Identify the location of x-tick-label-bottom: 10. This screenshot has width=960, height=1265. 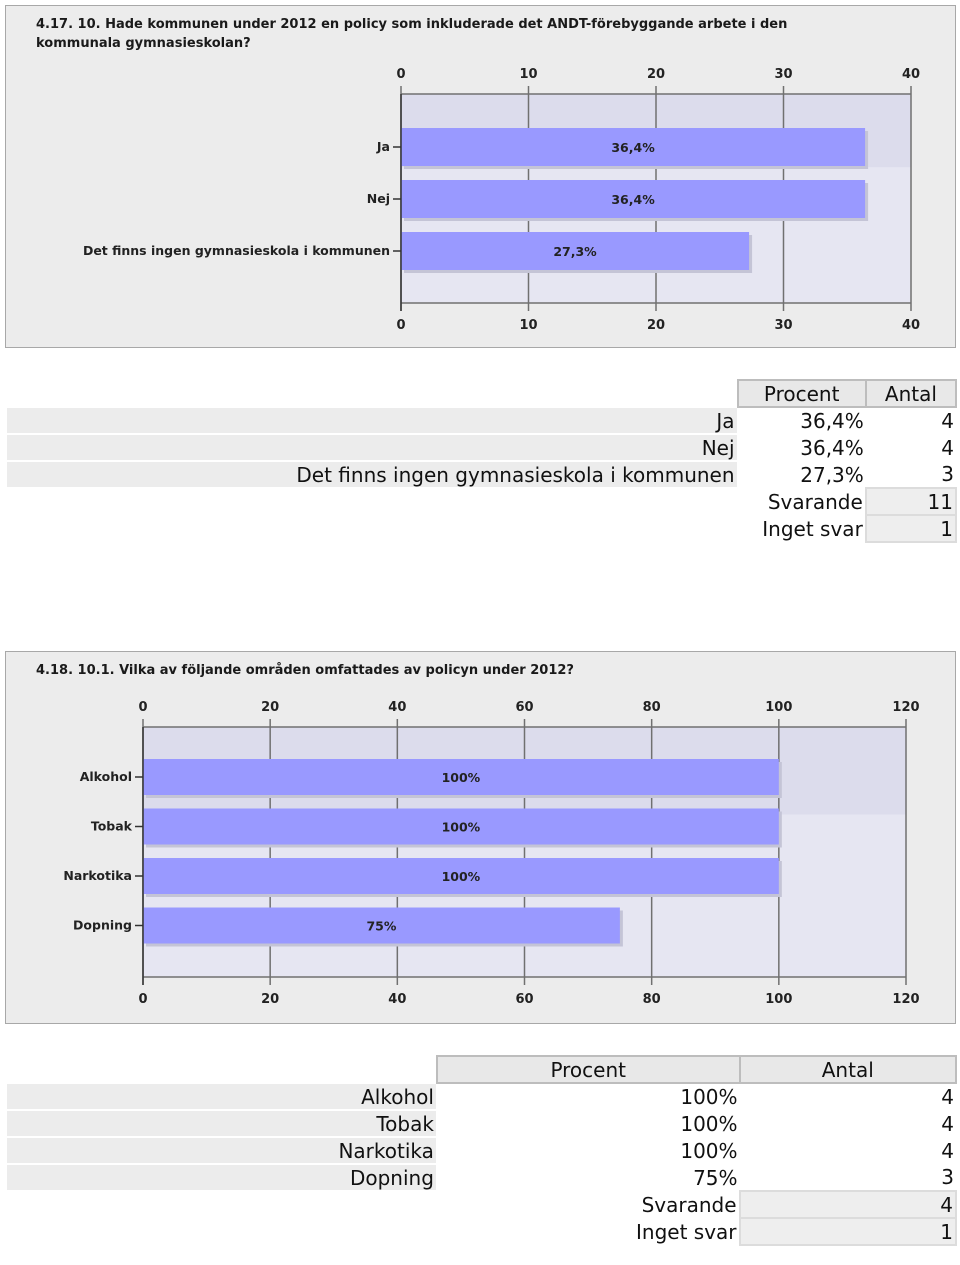
(528, 325).